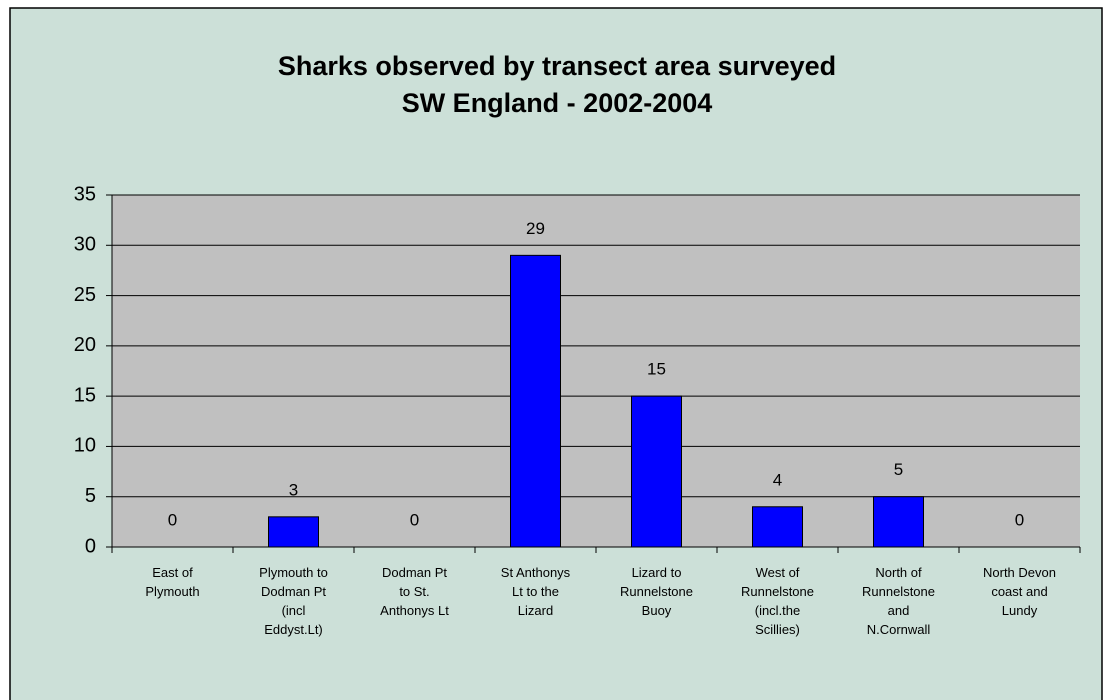 The width and height of the screenshot is (1111, 700). Describe the element at coordinates (899, 629) in the screenshot. I see `x-tick-label-line: N.Cornwall` at that location.